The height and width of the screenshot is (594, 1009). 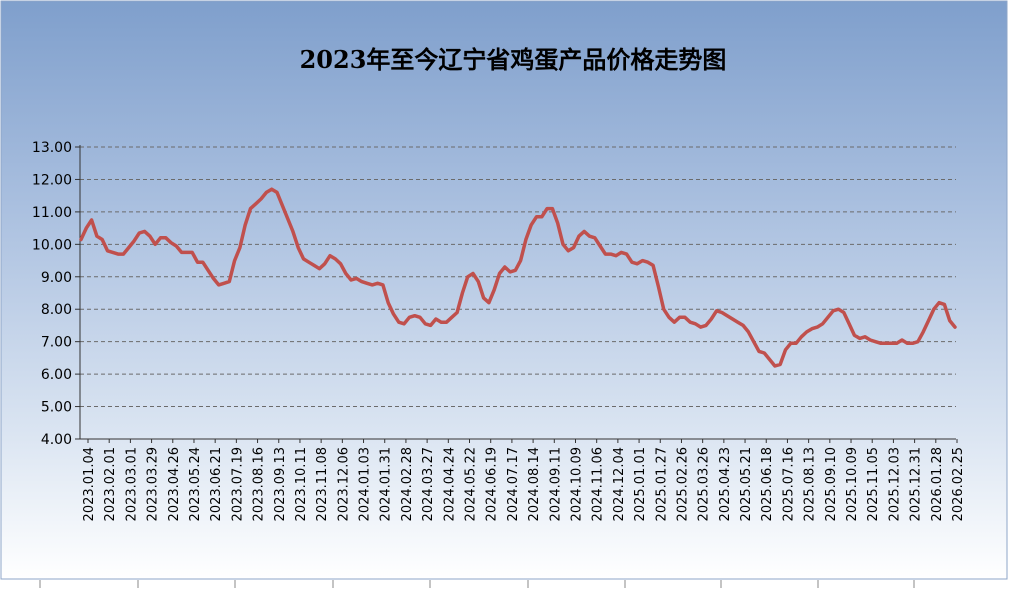 What do you see at coordinates (534, 484) in the screenshot?
I see `x-tick-label: 2024.08.14` at bounding box center [534, 484].